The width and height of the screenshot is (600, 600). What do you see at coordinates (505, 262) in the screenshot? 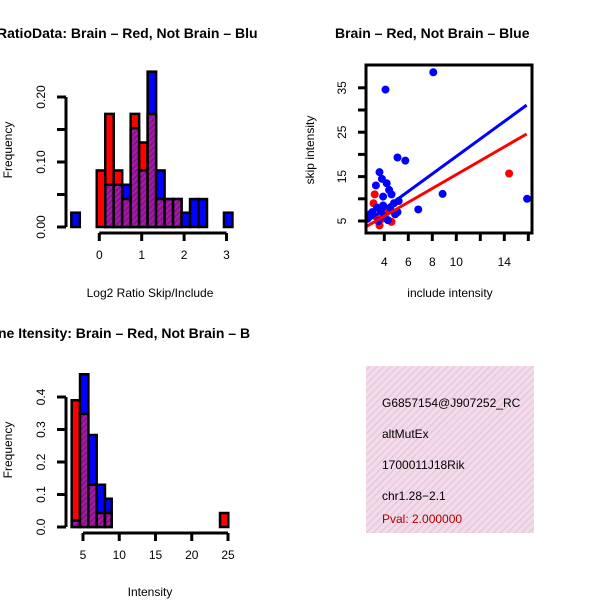
I see `x-tick-label: 14` at bounding box center [505, 262].